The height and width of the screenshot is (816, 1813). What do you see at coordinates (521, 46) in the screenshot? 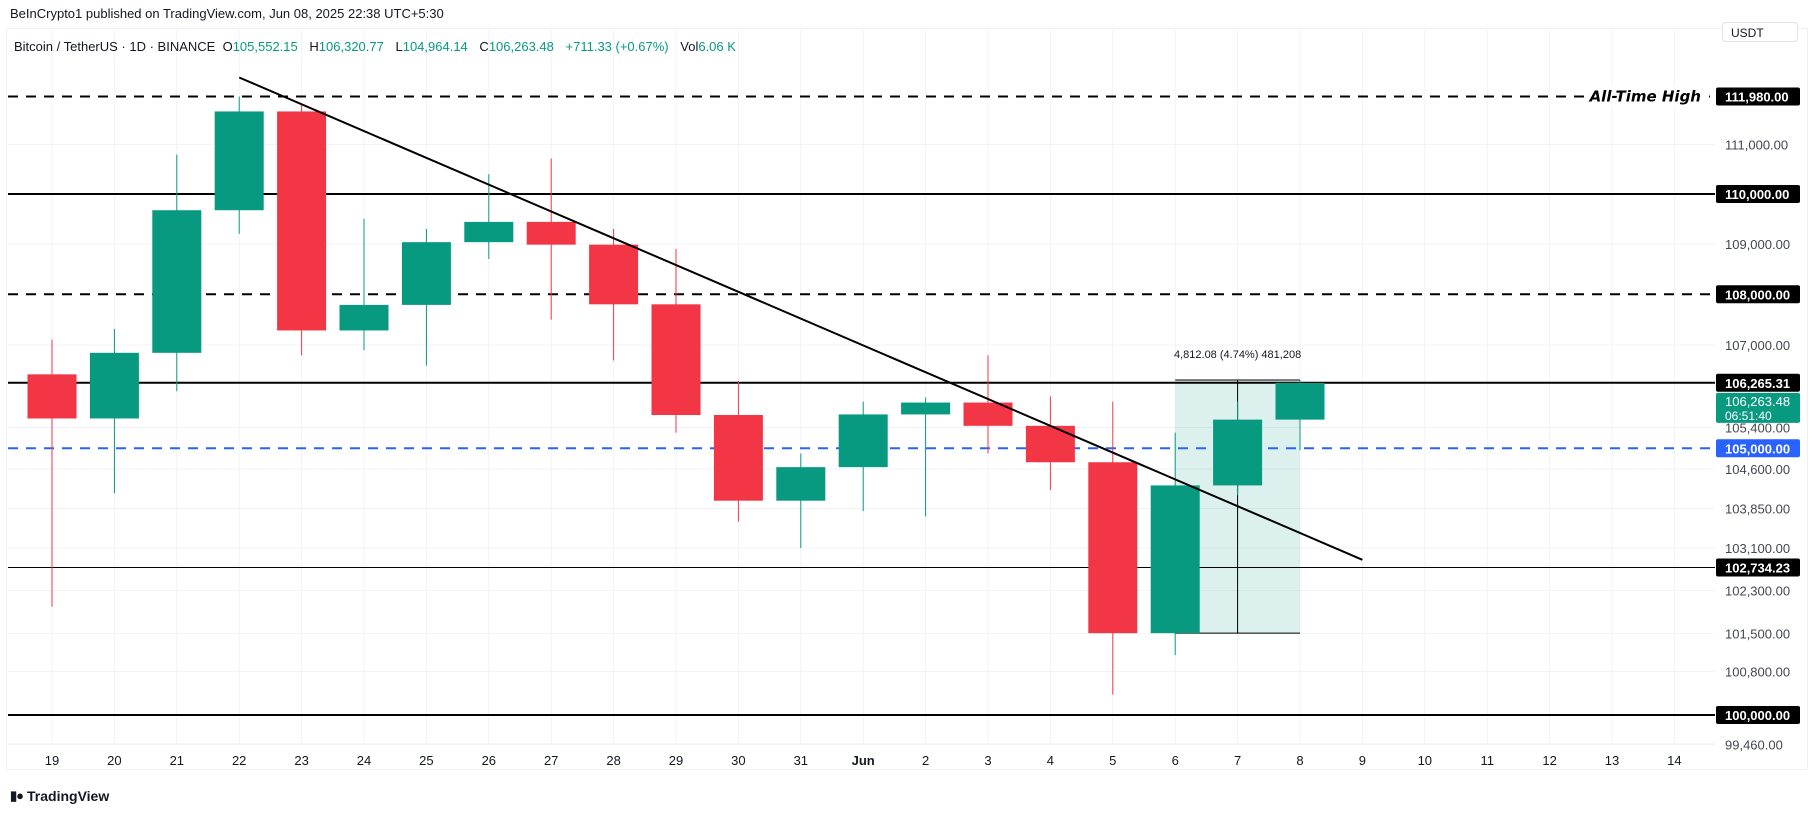
I see `close-value: 106,263.48` at bounding box center [521, 46].